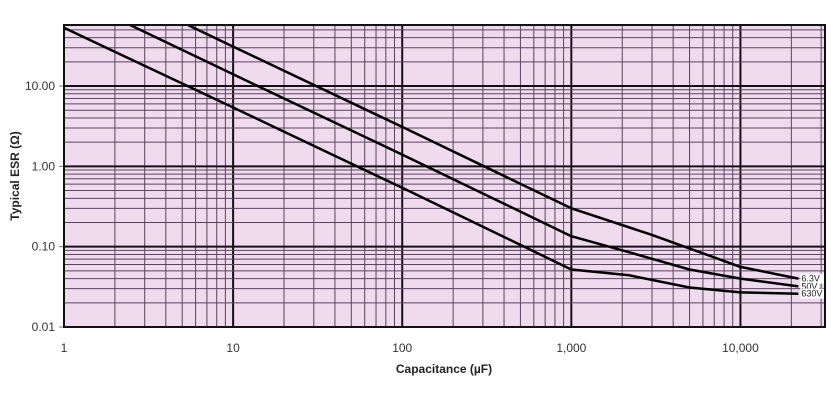 Image resolution: width=833 pixels, height=400 pixels. Describe the element at coordinates (233, 348) in the screenshot. I see `x-tick-label: 10` at that location.